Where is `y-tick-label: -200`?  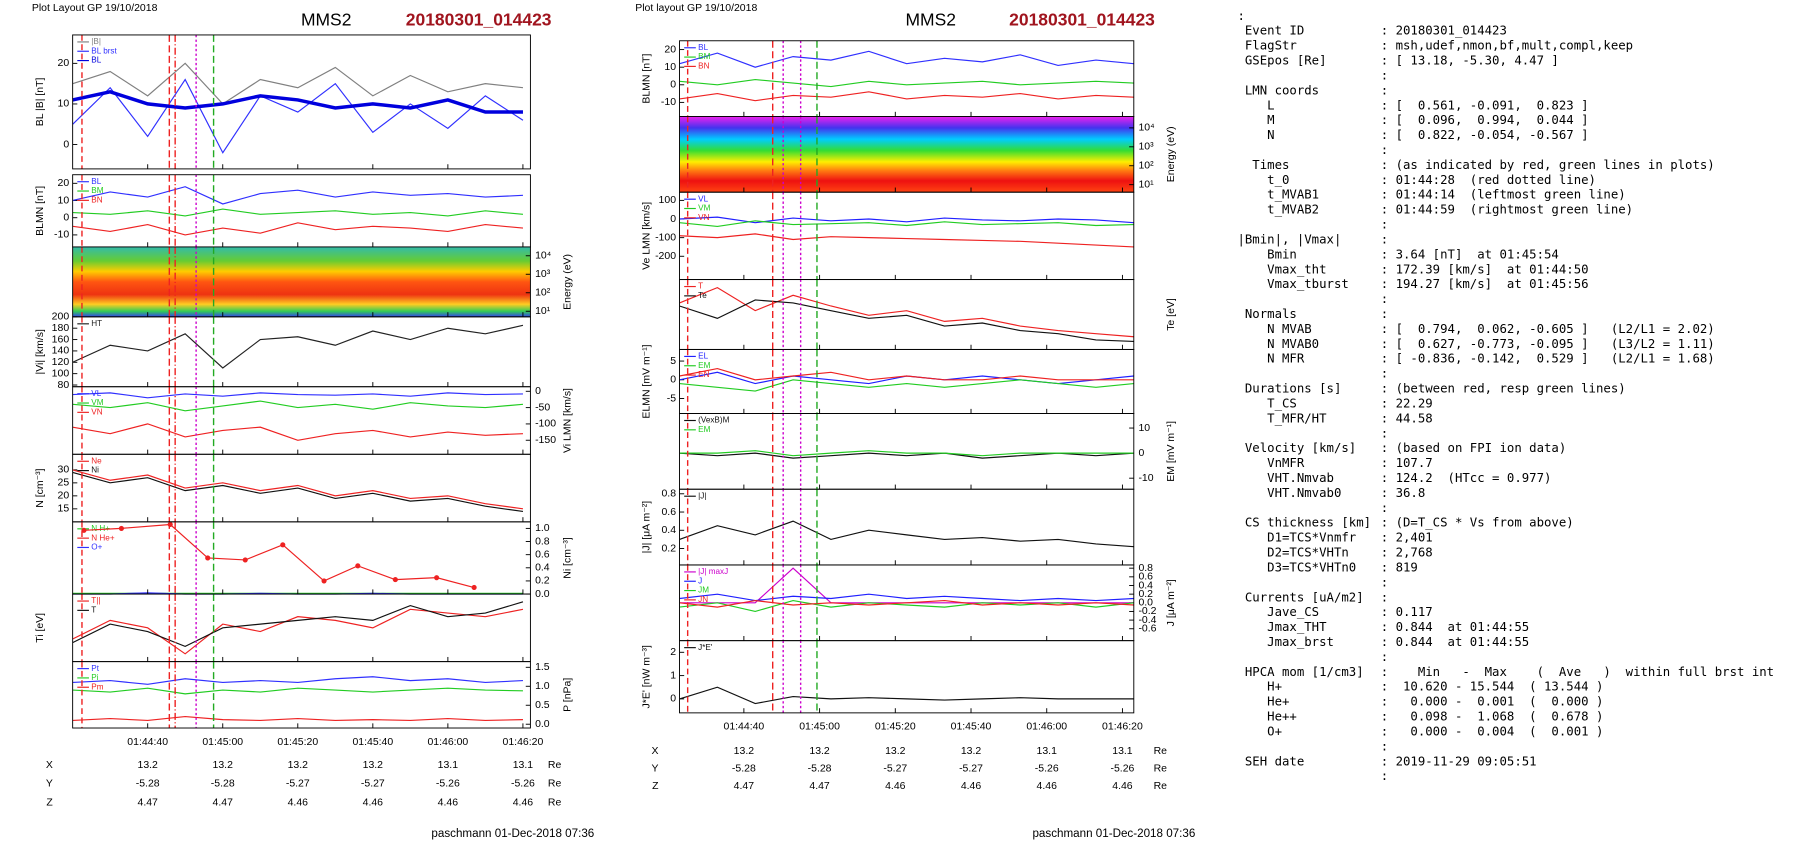
y-tick-label: -200 is located at coordinates (665, 256).